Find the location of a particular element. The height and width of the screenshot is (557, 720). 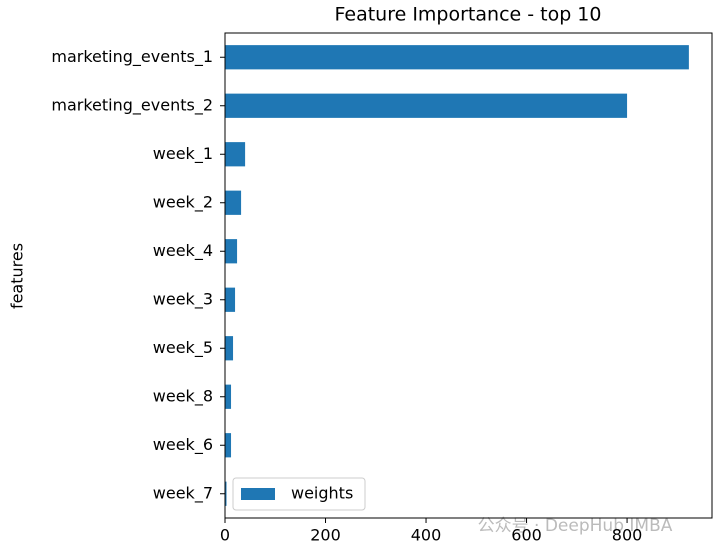

watermark: 公众号 · DeepHub IMBA is located at coordinates (575, 526).